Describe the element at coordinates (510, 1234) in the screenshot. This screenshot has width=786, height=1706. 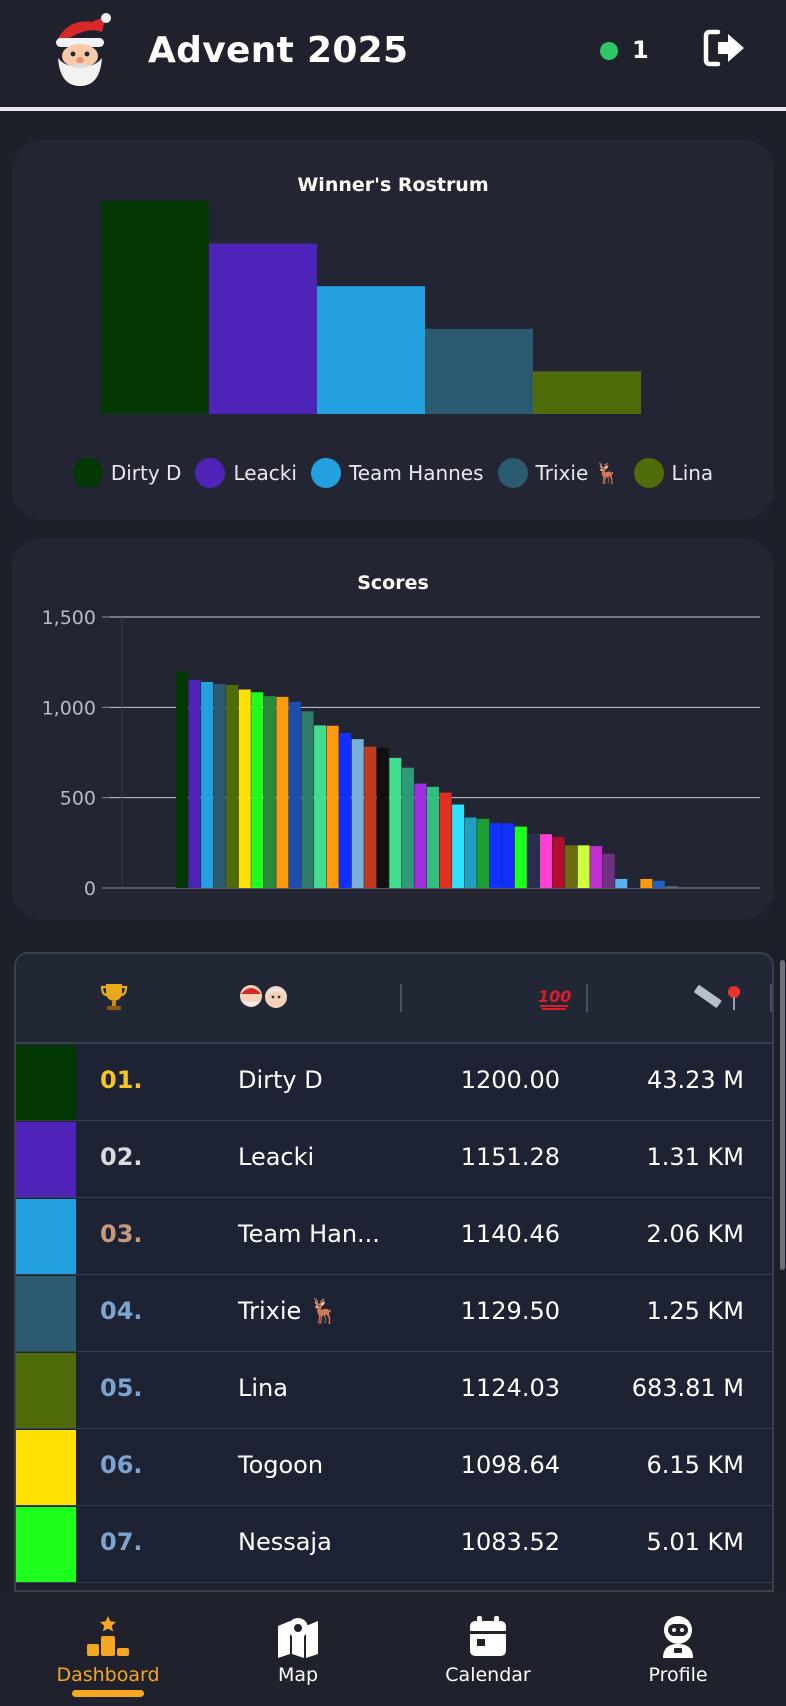
I see `score-cell: 1140.46` at that location.